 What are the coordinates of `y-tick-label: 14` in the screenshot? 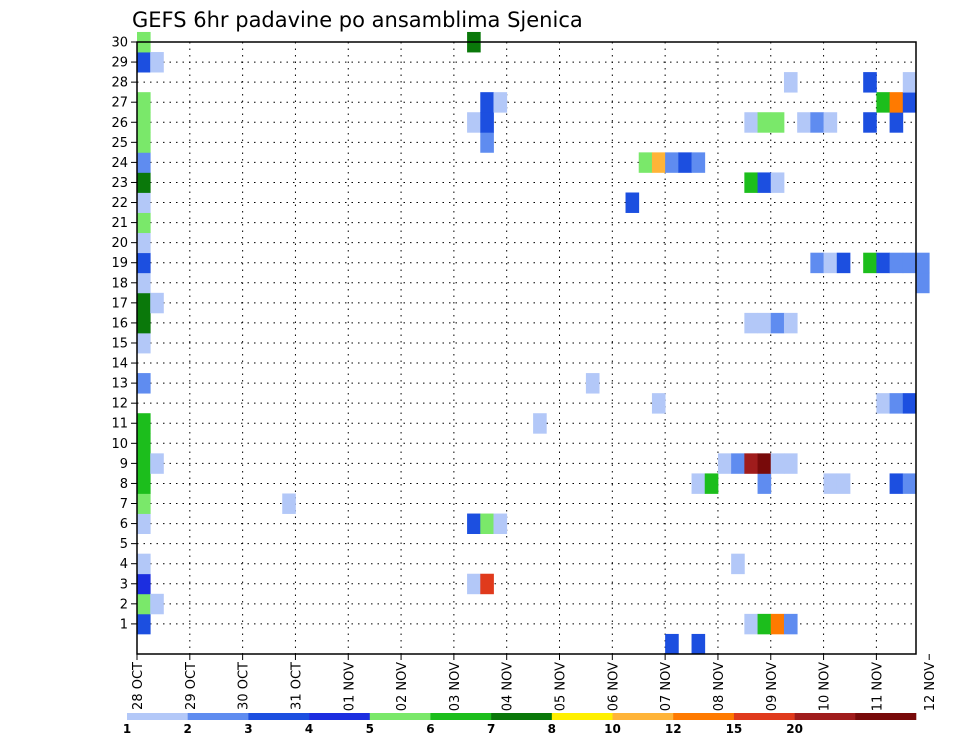 It's located at (119, 364).